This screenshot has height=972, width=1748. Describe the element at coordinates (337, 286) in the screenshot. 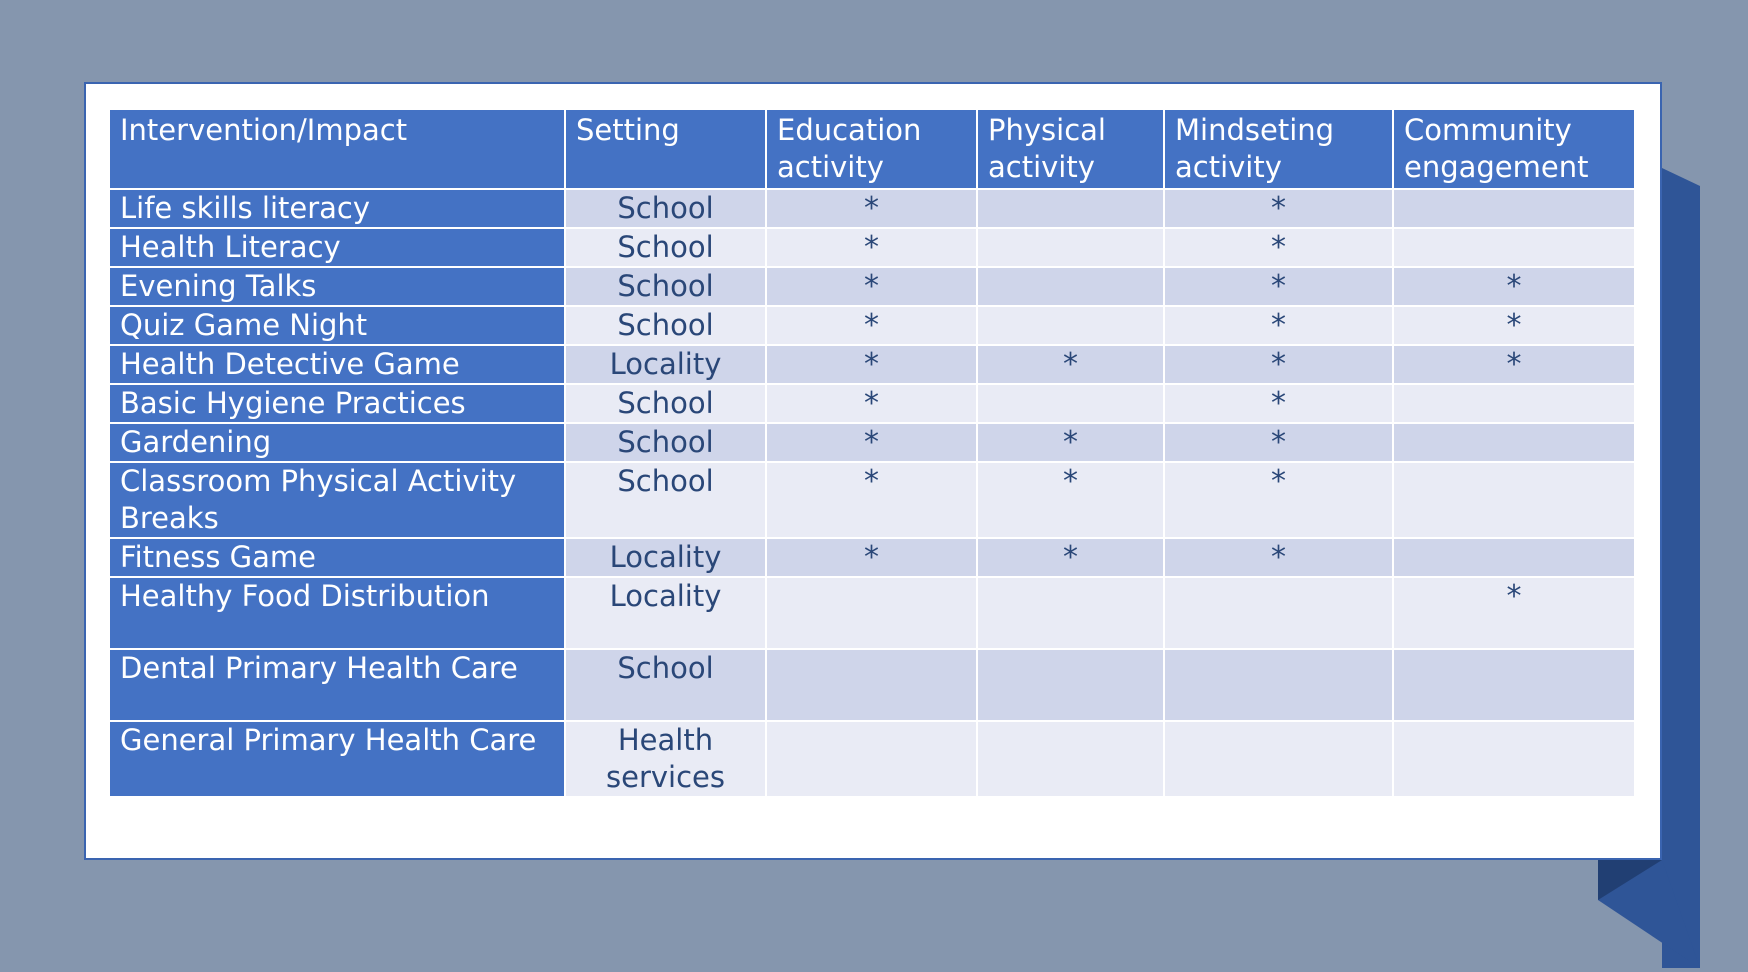

I see `intervention-cell: Evening Talks` at that location.